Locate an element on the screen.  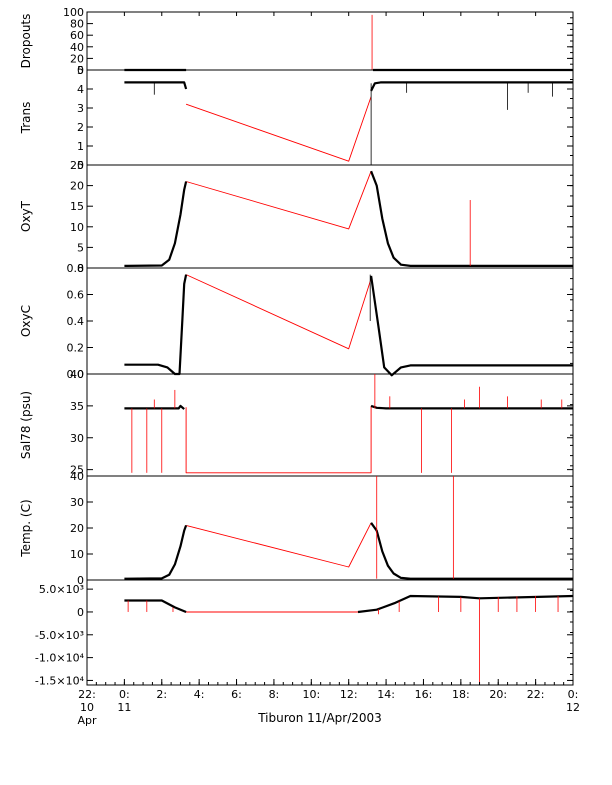
y-axis-label: Dropouts is located at coordinates (26, 41).